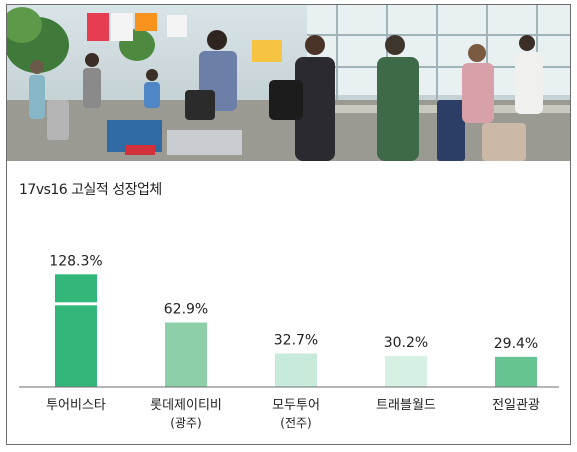 The image size is (577, 452). I want to click on chart-title: 17vs16 고실적 성장업체, so click(90, 190).